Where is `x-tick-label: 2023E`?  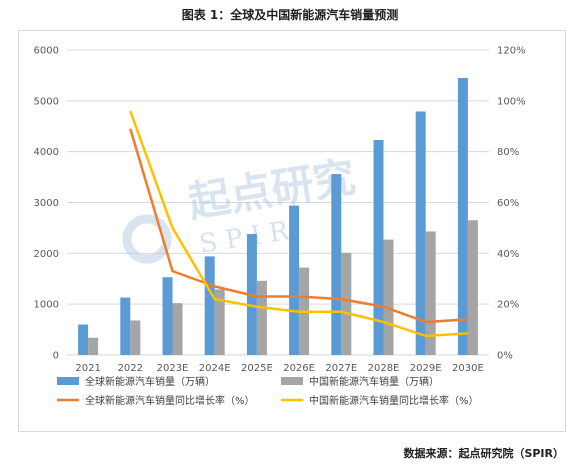
x-tick-label: 2023E is located at coordinates (173, 368).